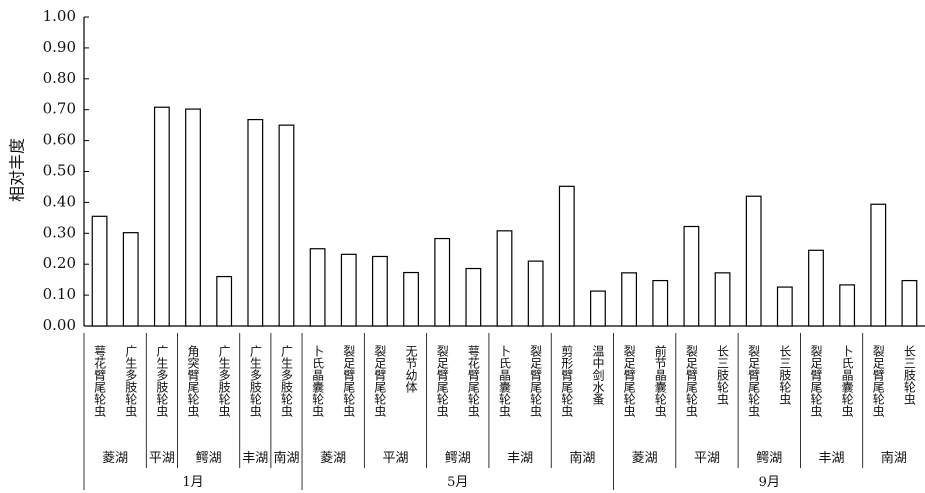  Describe the element at coordinates (59, 47) in the screenshot. I see `y-tick-label: 0.90` at that location.